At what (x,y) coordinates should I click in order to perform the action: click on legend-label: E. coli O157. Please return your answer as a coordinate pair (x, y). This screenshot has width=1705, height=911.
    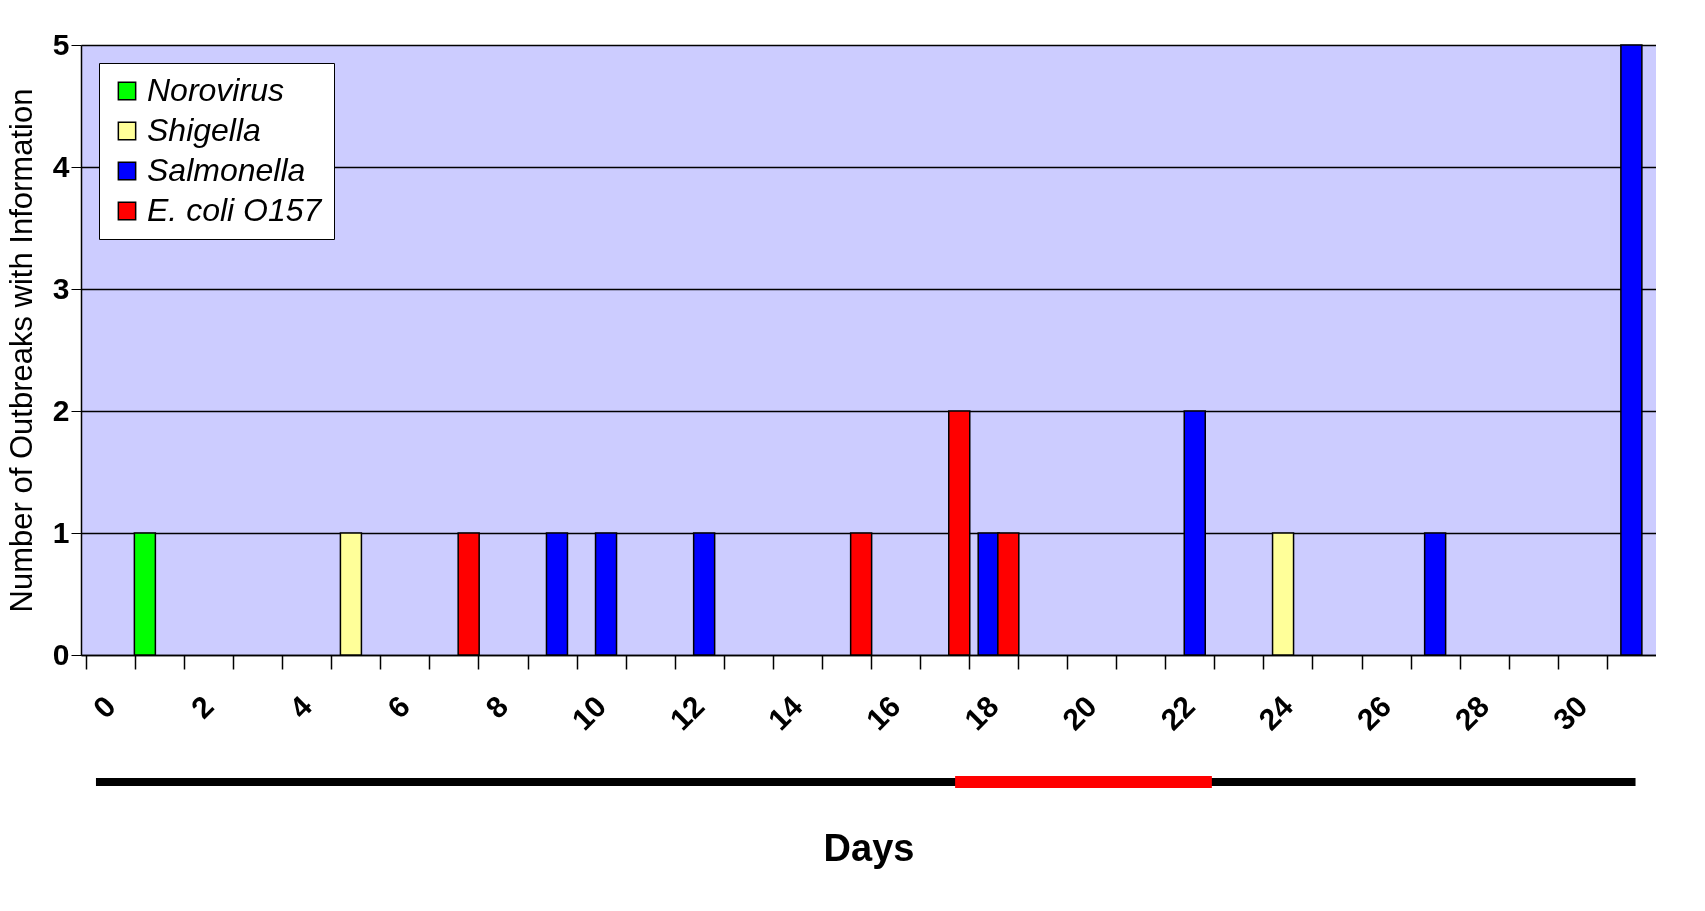
    Looking at the image, I should click on (235, 210).